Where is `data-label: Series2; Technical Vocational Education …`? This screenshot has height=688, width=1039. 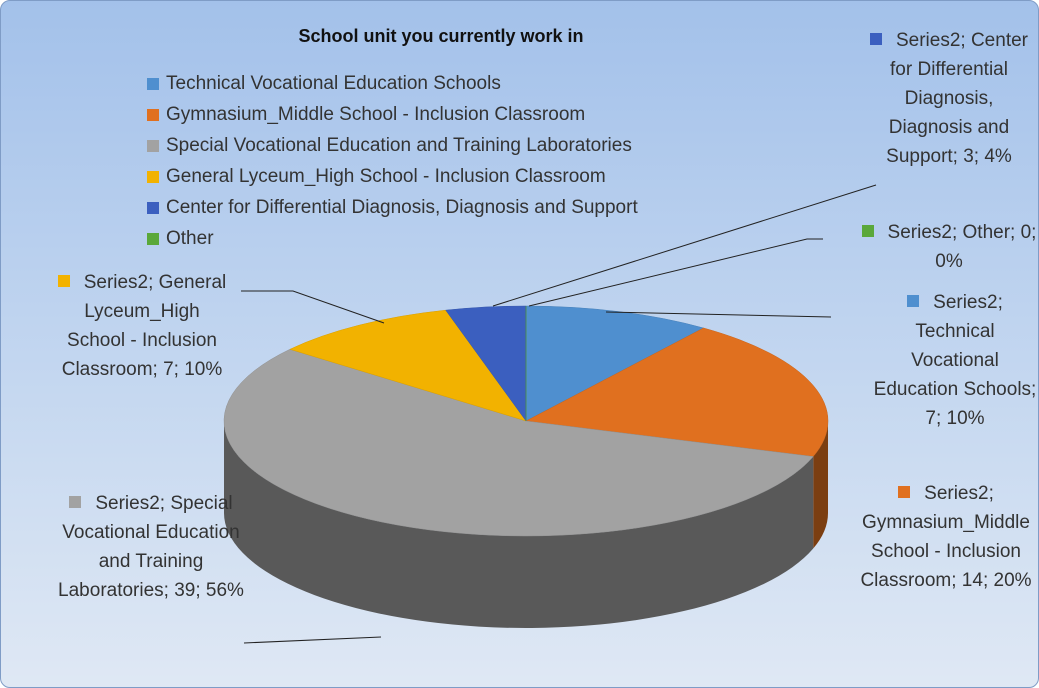
data-label: Series2; Technical Vocational Education … is located at coordinates (953, 360).